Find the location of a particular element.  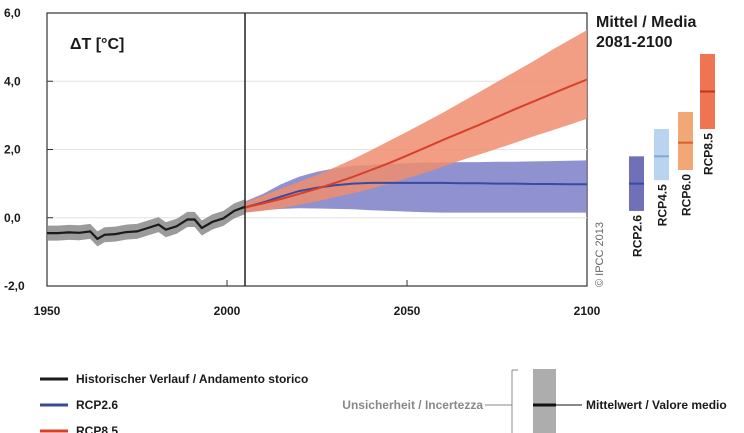

copyright-text: © IPCC 2013 is located at coordinates (600, 254).